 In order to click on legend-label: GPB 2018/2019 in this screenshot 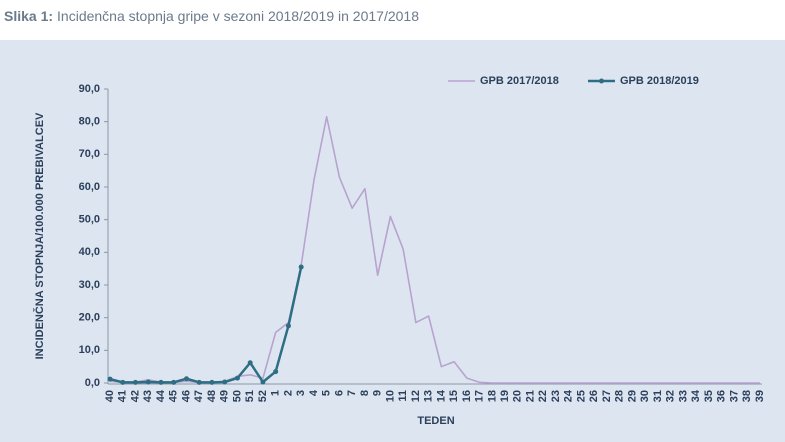, I will do `click(659, 81)`.